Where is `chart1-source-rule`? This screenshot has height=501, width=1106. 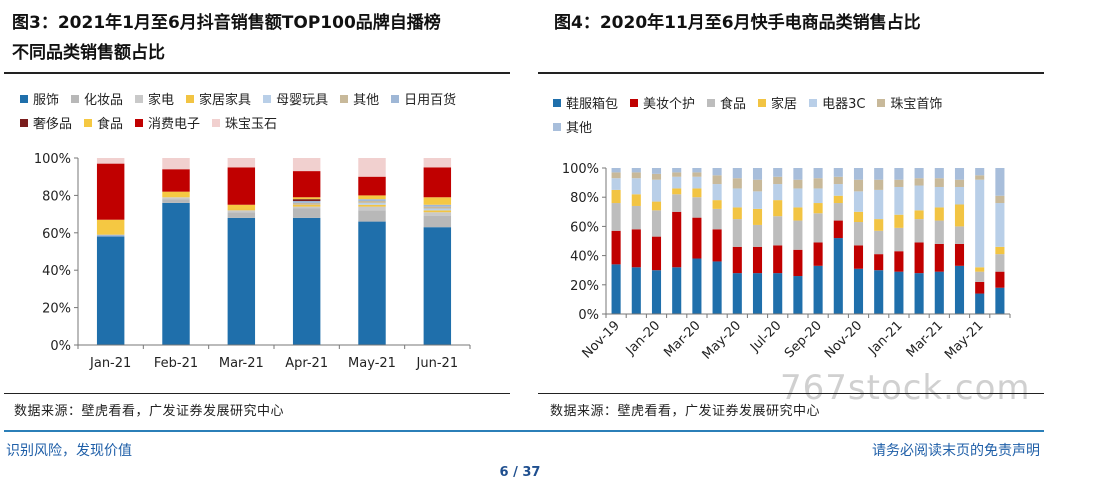
chart1-source-rule is located at coordinates (257, 393).